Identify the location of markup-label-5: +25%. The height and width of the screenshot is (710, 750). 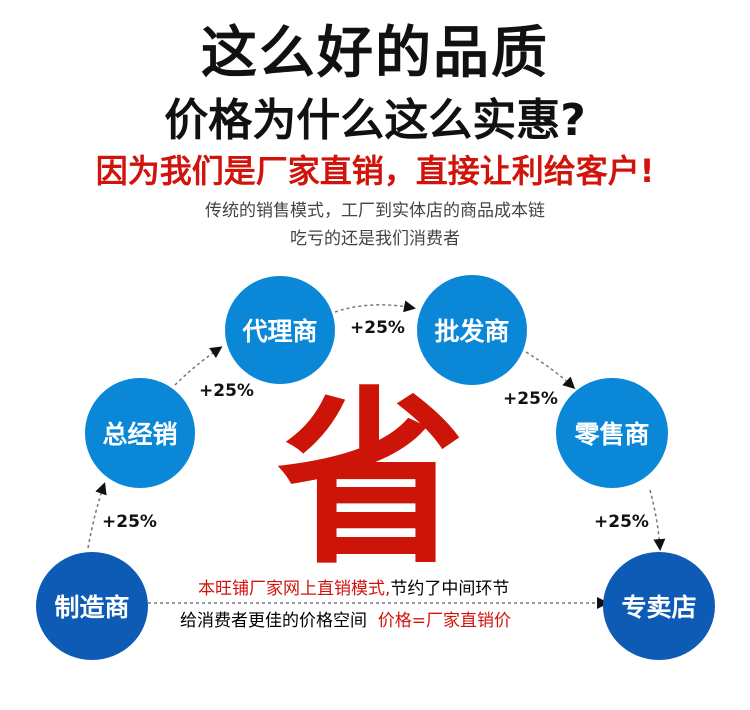
(621, 522).